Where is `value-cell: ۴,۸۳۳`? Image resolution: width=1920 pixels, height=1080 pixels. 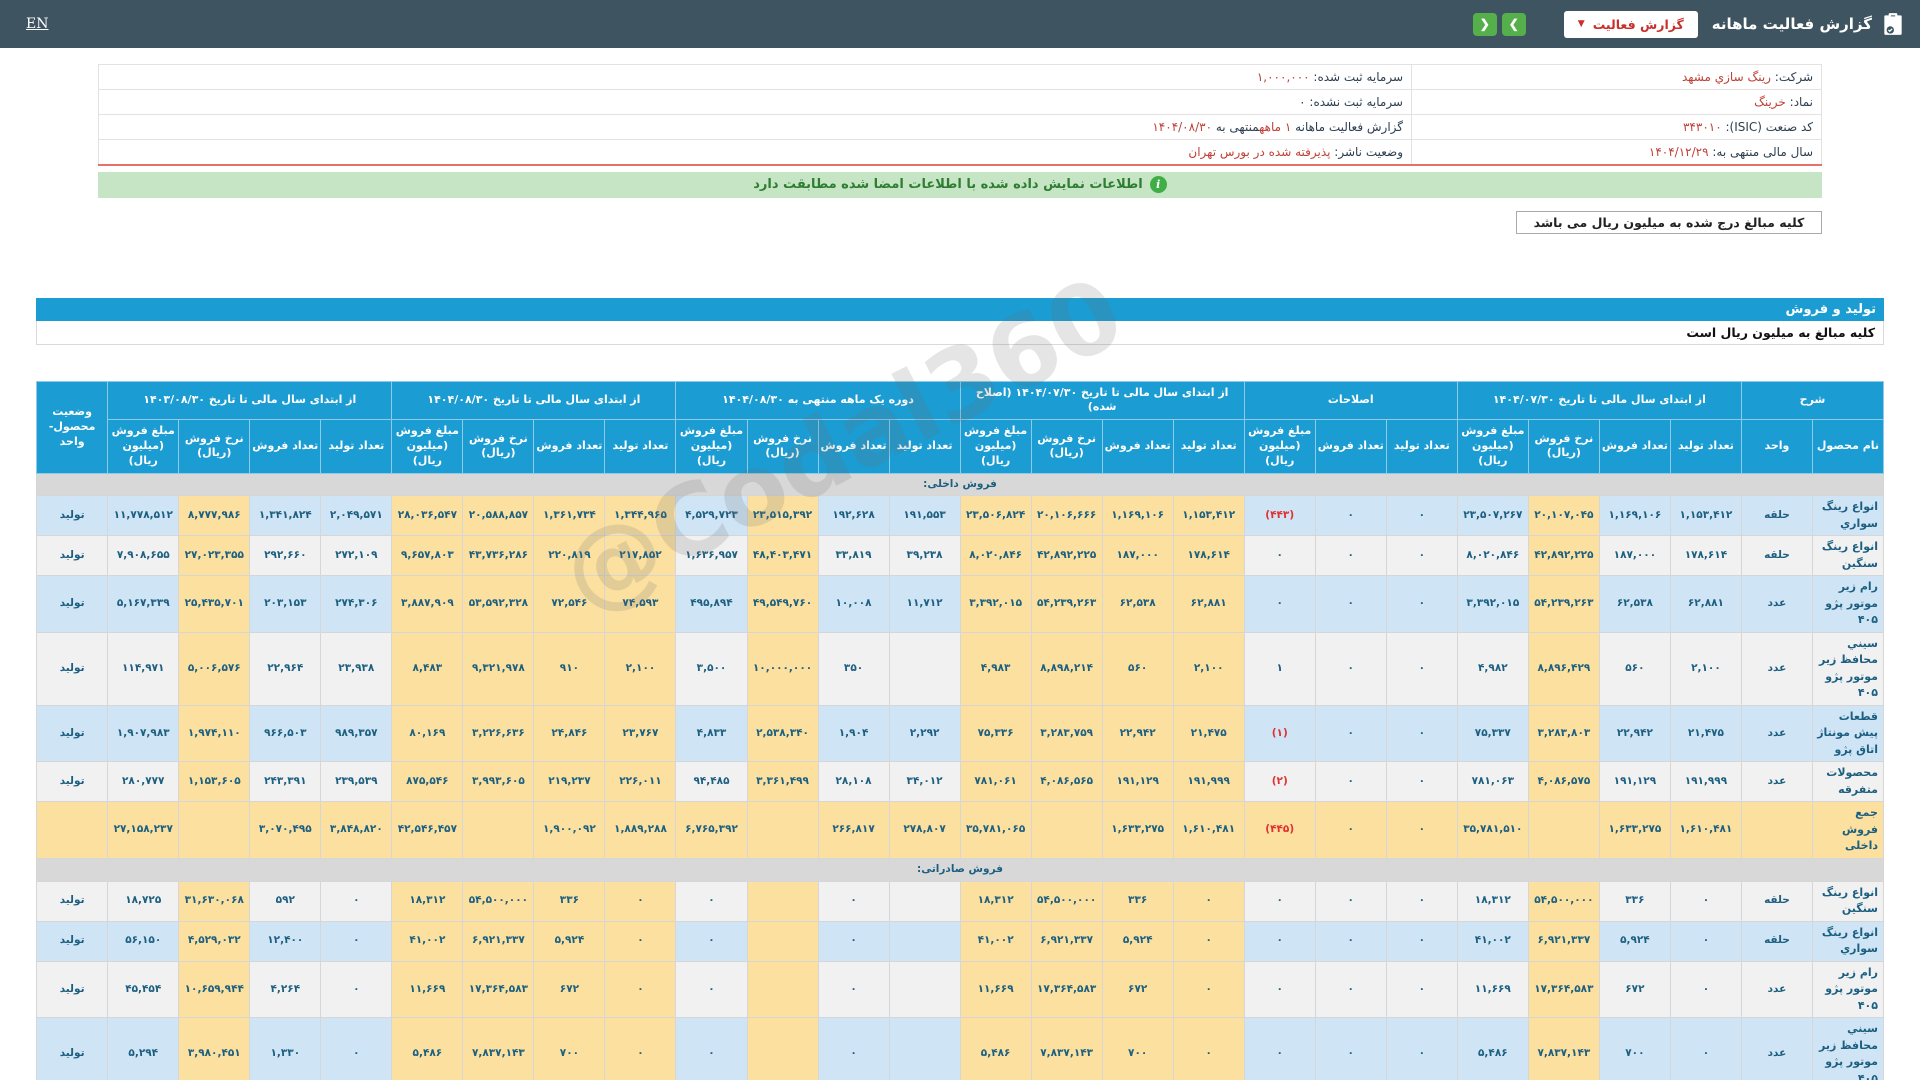
value-cell: ۴,۸۳۳ is located at coordinates (711, 733).